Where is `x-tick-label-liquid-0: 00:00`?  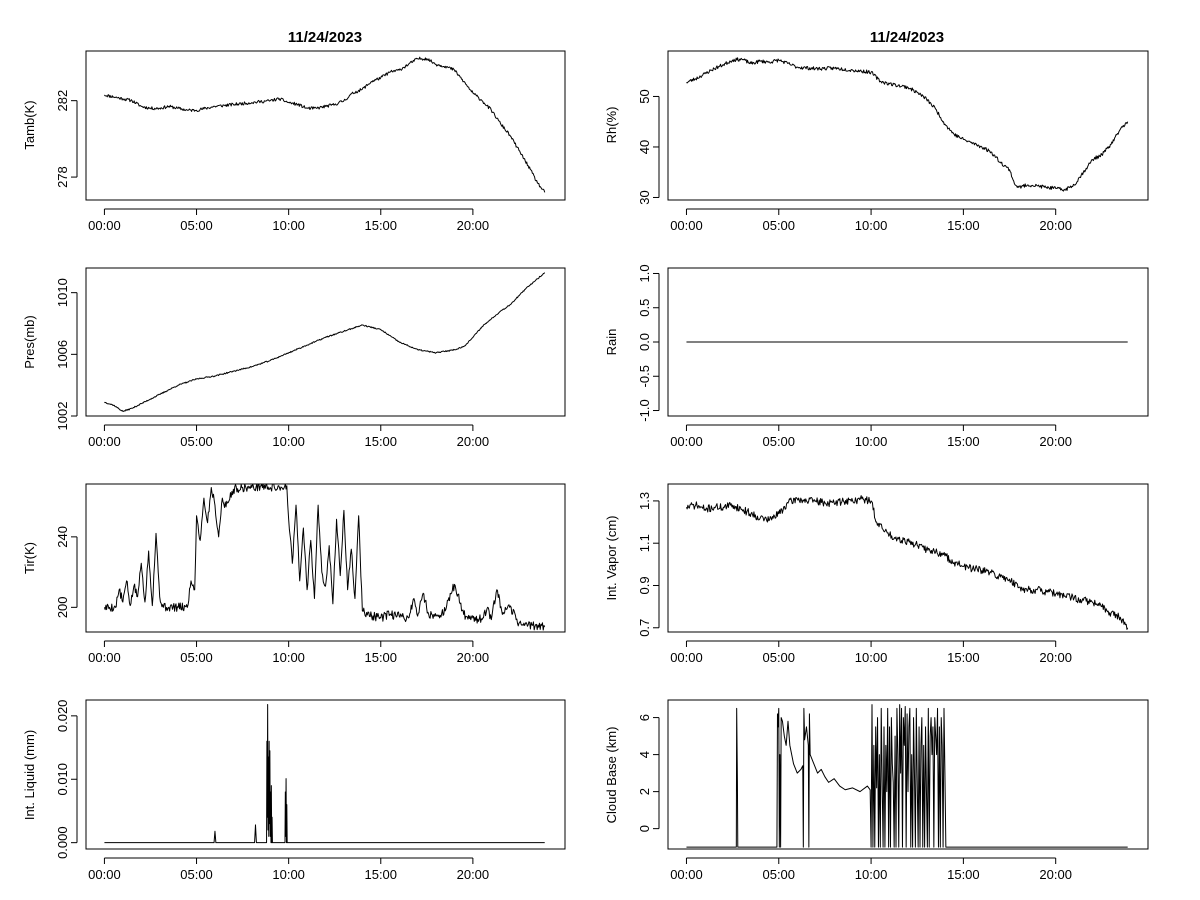
x-tick-label-liquid-0: 00:00 is located at coordinates (104, 874).